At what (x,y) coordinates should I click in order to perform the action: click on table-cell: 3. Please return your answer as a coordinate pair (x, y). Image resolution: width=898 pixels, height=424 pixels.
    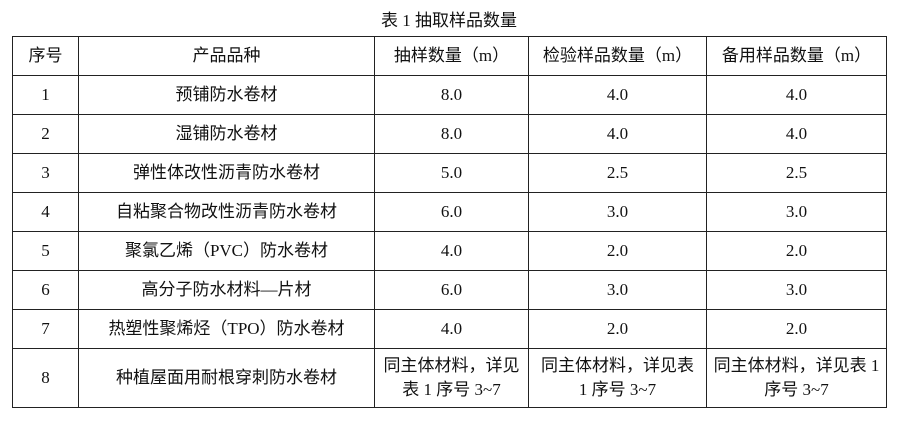
    Looking at the image, I should click on (45, 173).